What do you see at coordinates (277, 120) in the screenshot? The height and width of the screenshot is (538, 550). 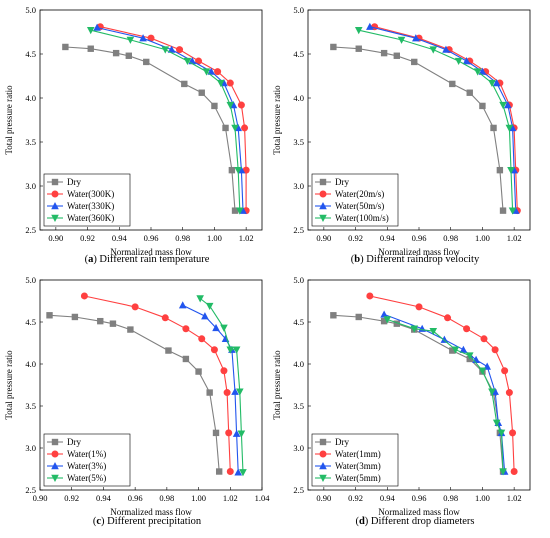 I see `y-axis-title: Total pressure ratio` at bounding box center [277, 120].